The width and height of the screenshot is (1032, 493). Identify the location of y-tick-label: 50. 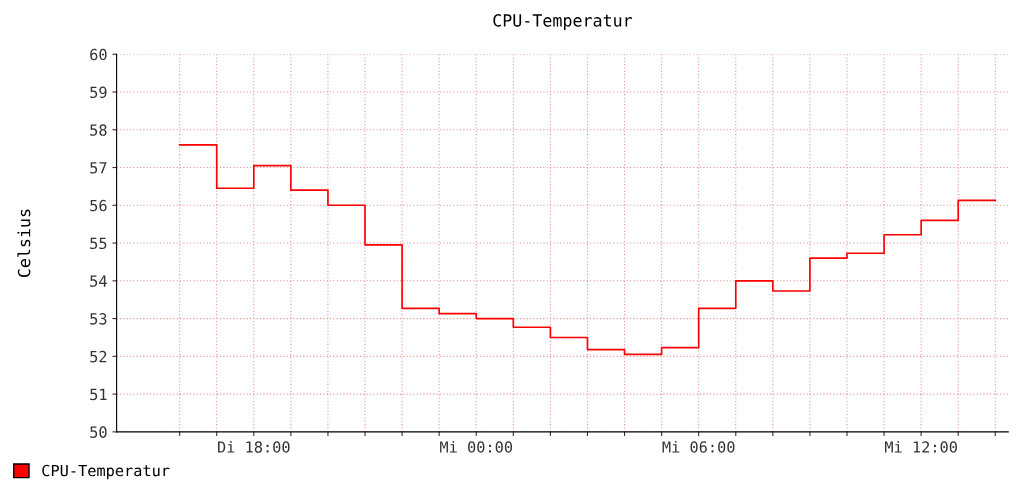
(98, 432).